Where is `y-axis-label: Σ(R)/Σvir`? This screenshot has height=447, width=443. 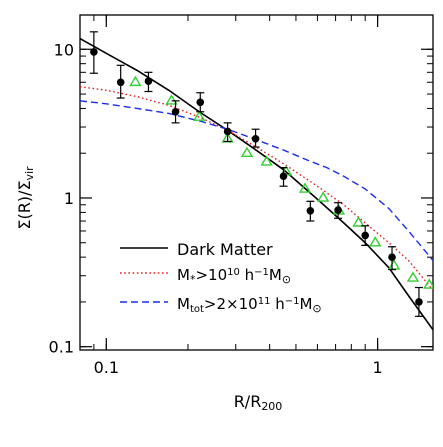
y-axis-label: Σ(R)/Σvir is located at coordinates (25, 198).